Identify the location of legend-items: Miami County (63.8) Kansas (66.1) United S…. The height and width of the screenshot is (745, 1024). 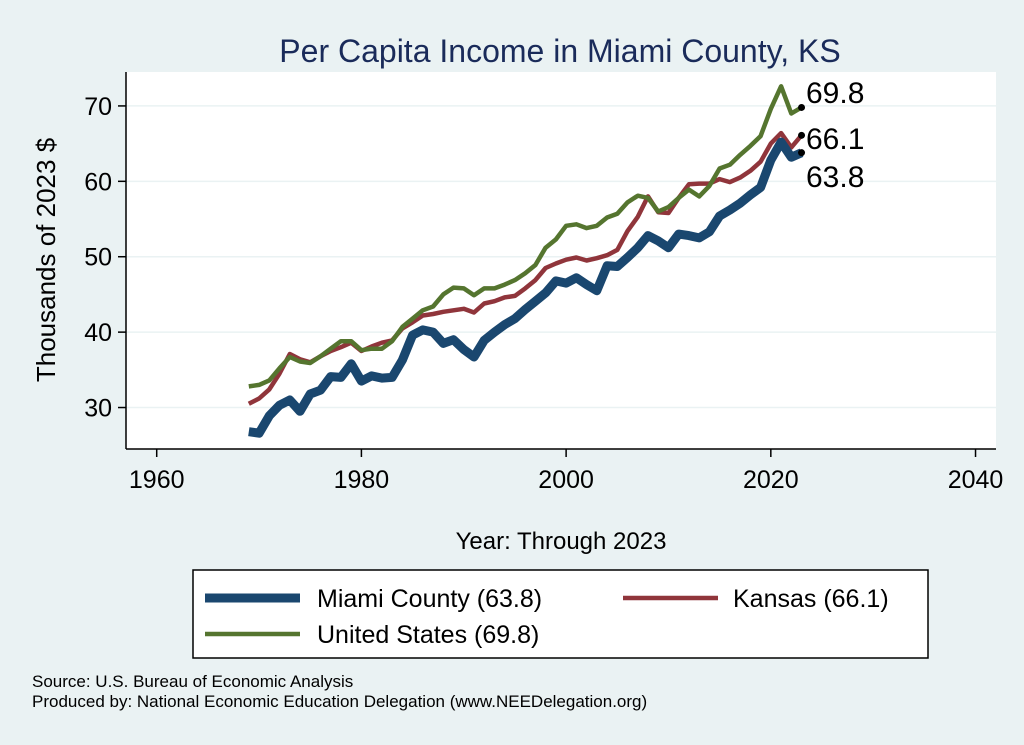
(547, 617).